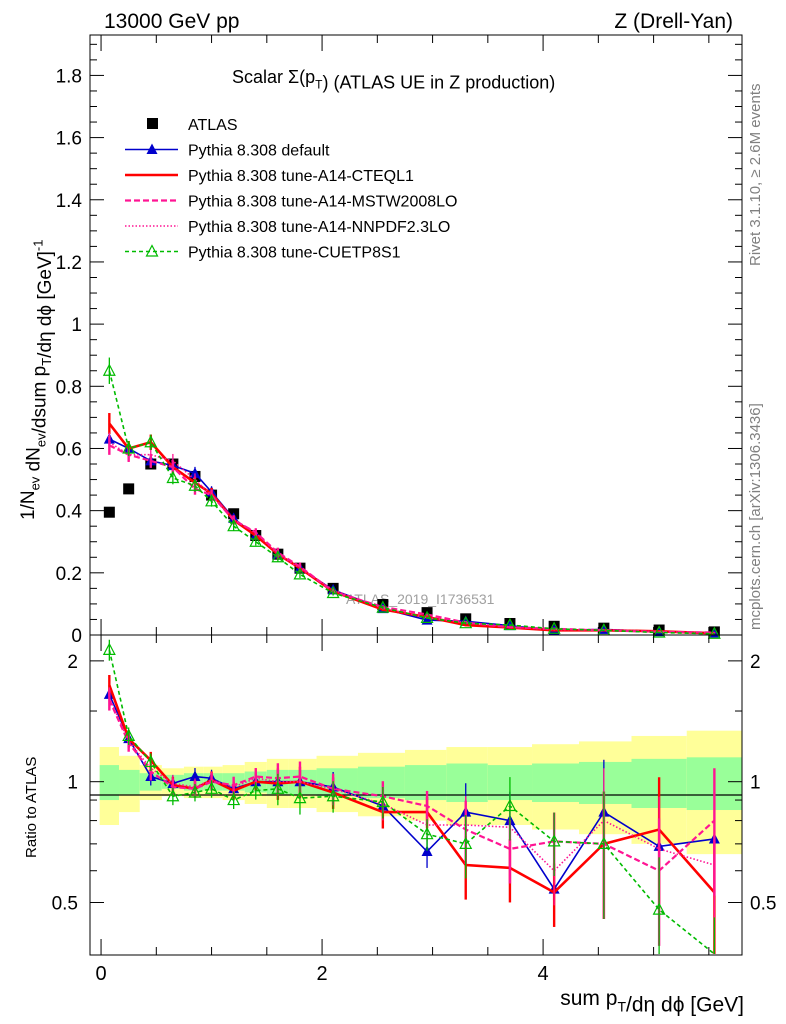 Image resolution: width=786 pixels, height=1024 pixels. I want to click on legend-label: Pythia 8.308 tune-A14-NNPDF2.3LO, so click(319, 227).